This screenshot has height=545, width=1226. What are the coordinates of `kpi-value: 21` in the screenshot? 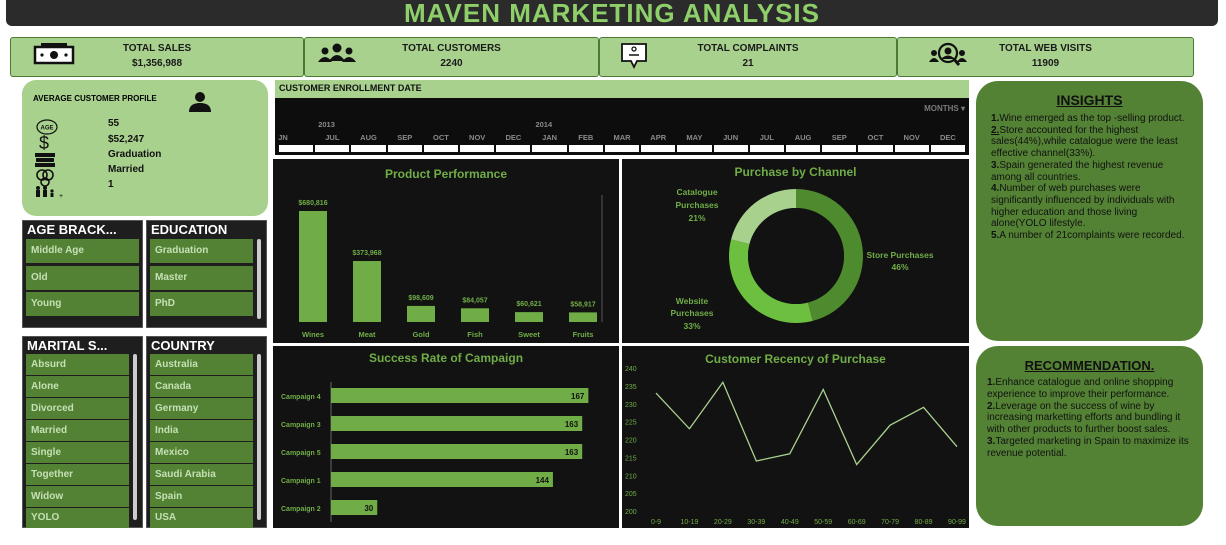 It's located at (748, 63).